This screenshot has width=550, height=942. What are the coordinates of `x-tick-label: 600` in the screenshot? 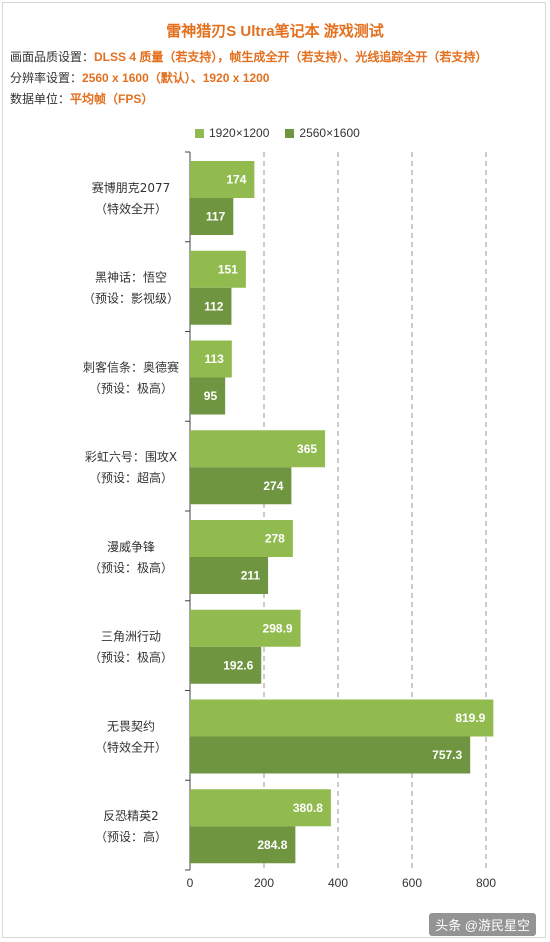 It's located at (412, 883).